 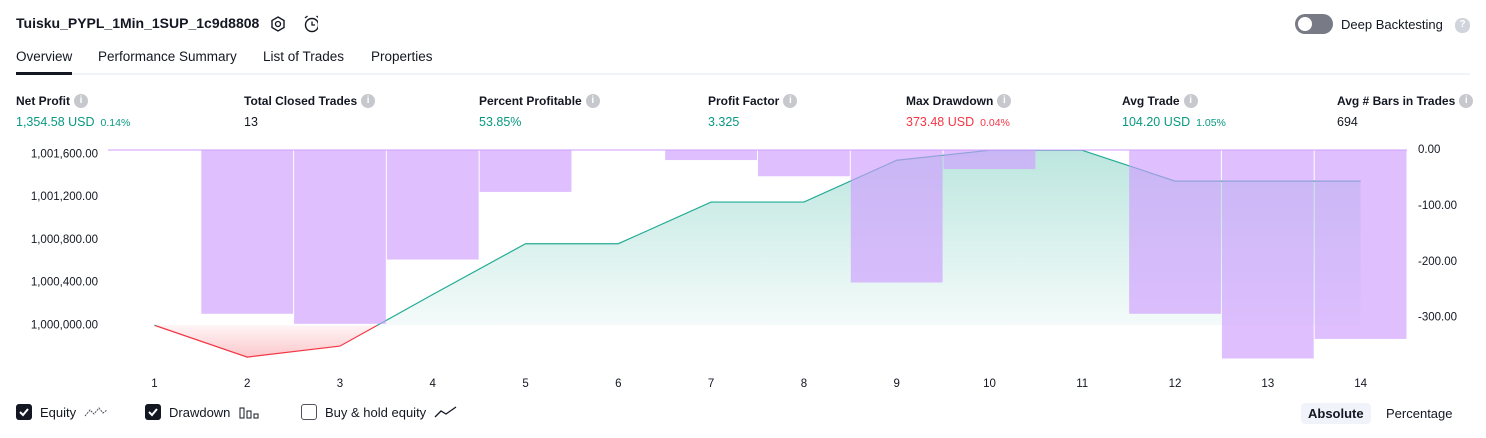 I want to click on metric-value: 13, so click(x=251, y=122).